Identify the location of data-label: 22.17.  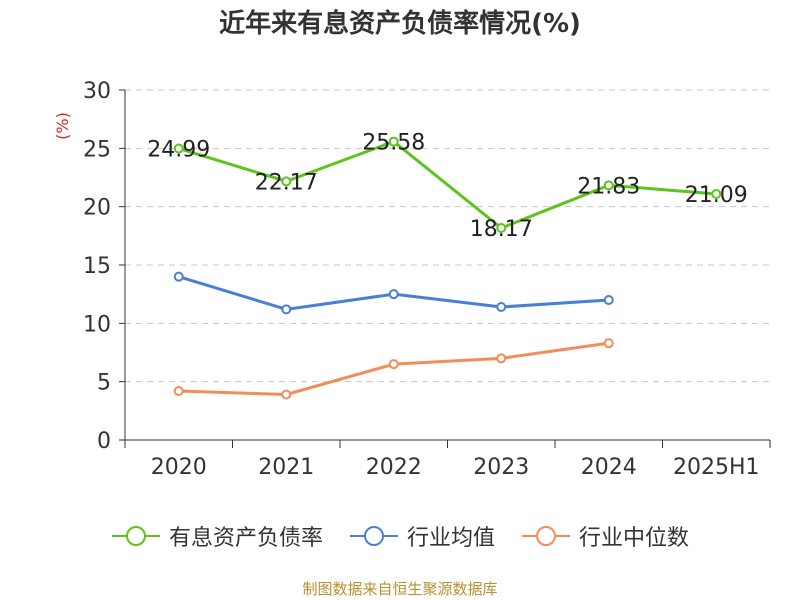
(286, 182).